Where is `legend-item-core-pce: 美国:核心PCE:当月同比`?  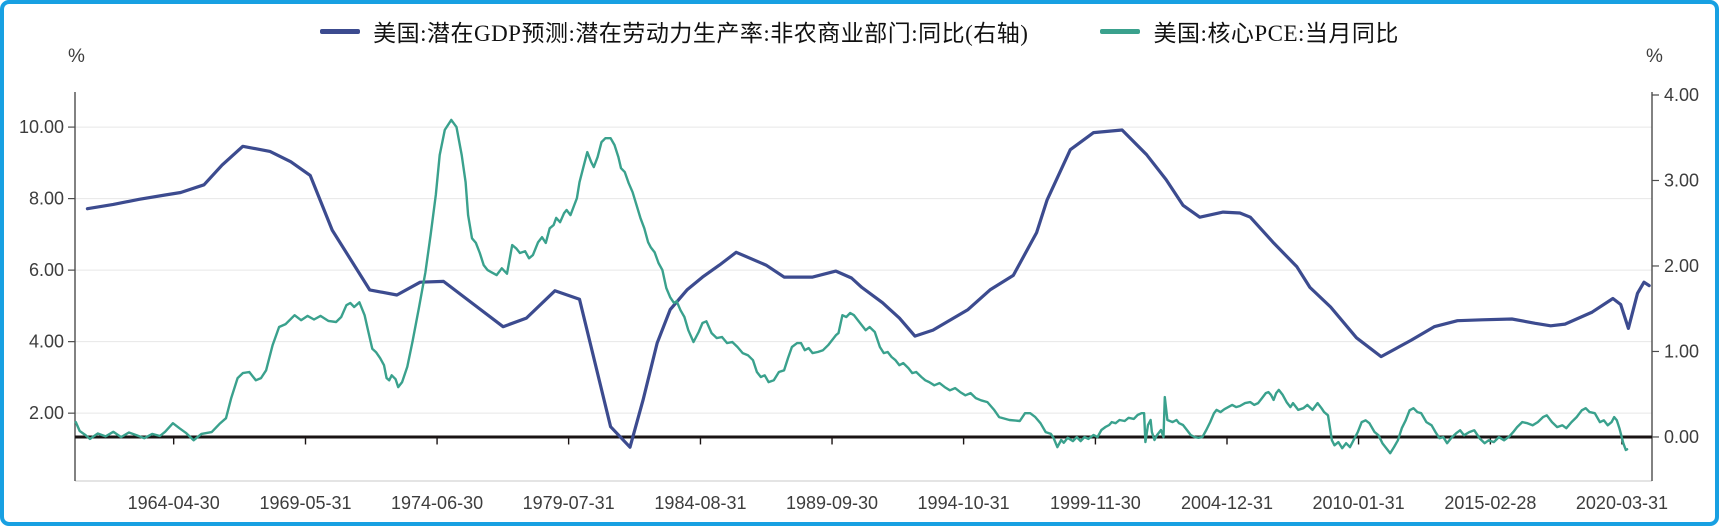
legend-item-core-pce: 美国:核心PCE:当月同比 is located at coordinates (1249, 31).